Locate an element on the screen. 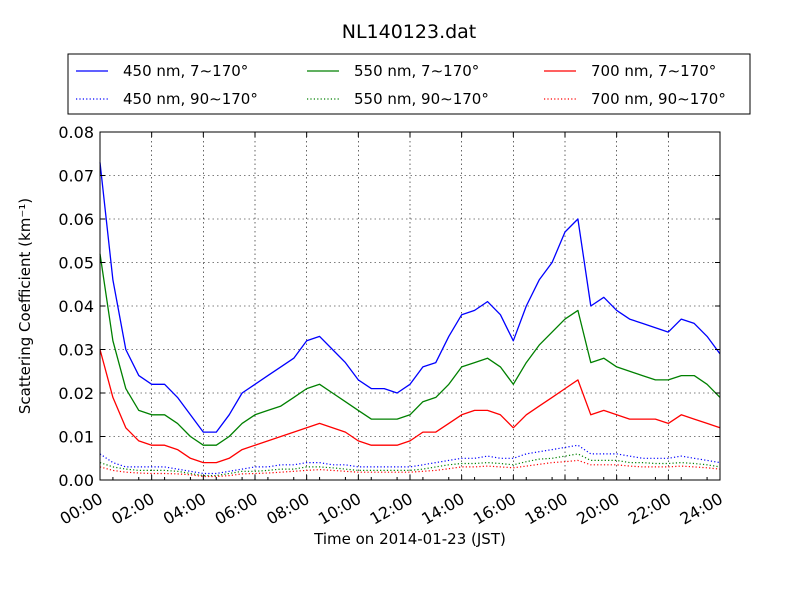  x-tick-label: 24:00 is located at coordinates (701, 509).